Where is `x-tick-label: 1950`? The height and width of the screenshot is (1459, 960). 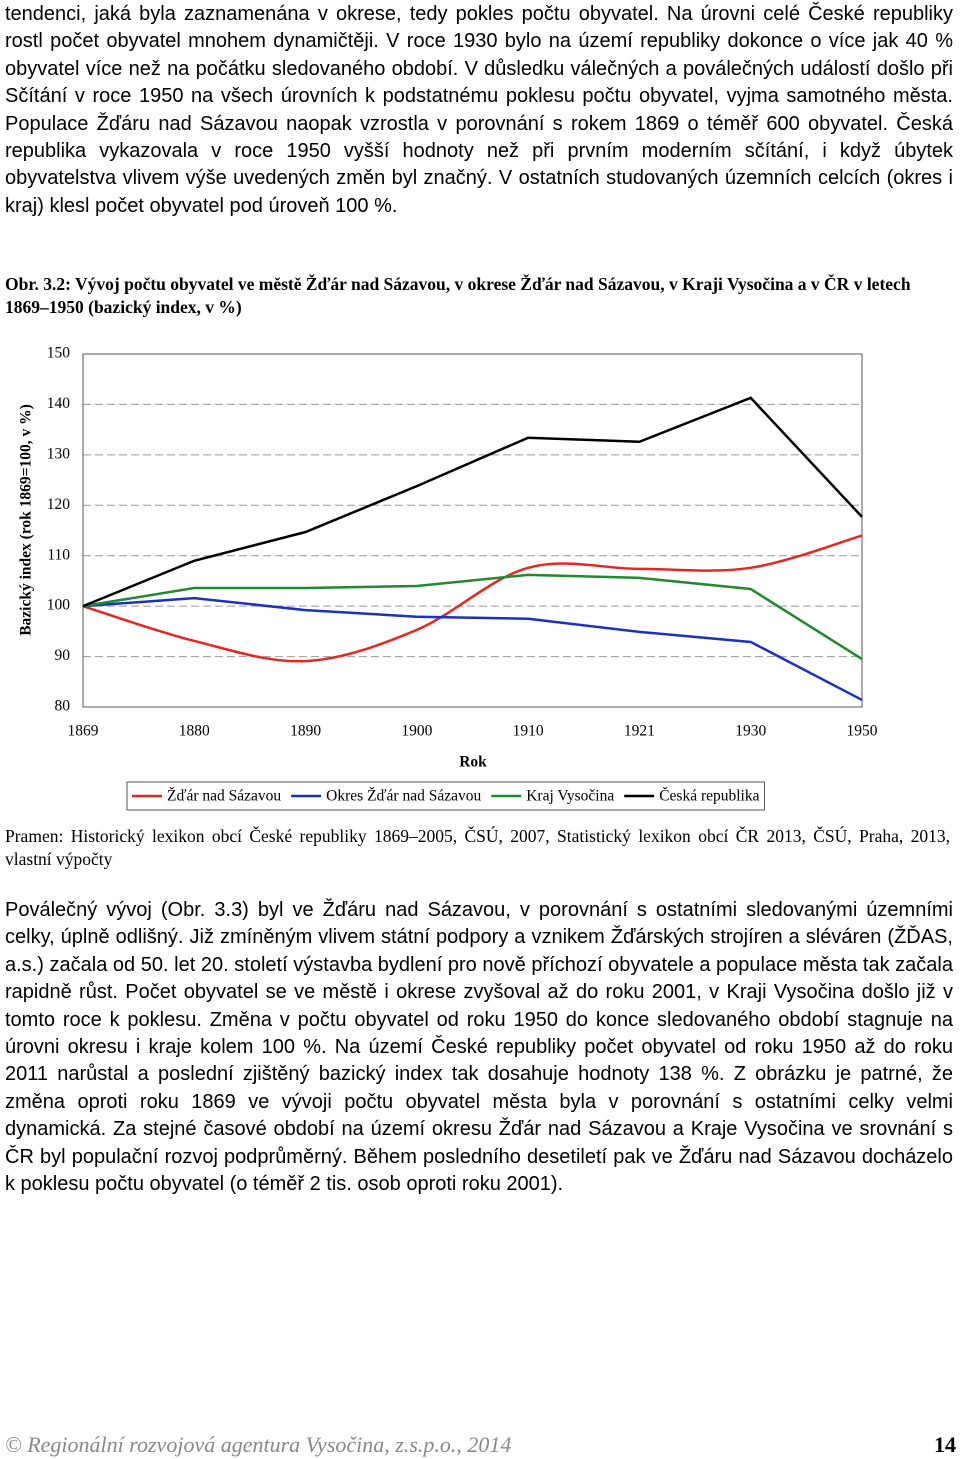
x-tick-label: 1950 is located at coordinates (862, 731).